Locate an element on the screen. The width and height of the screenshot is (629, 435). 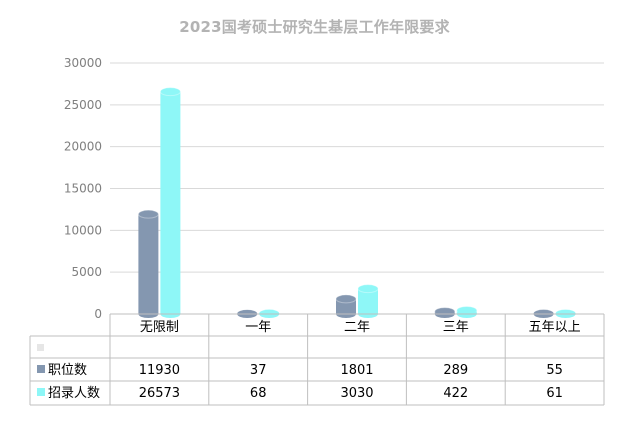
data-label: 37 is located at coordinates (258, 370).